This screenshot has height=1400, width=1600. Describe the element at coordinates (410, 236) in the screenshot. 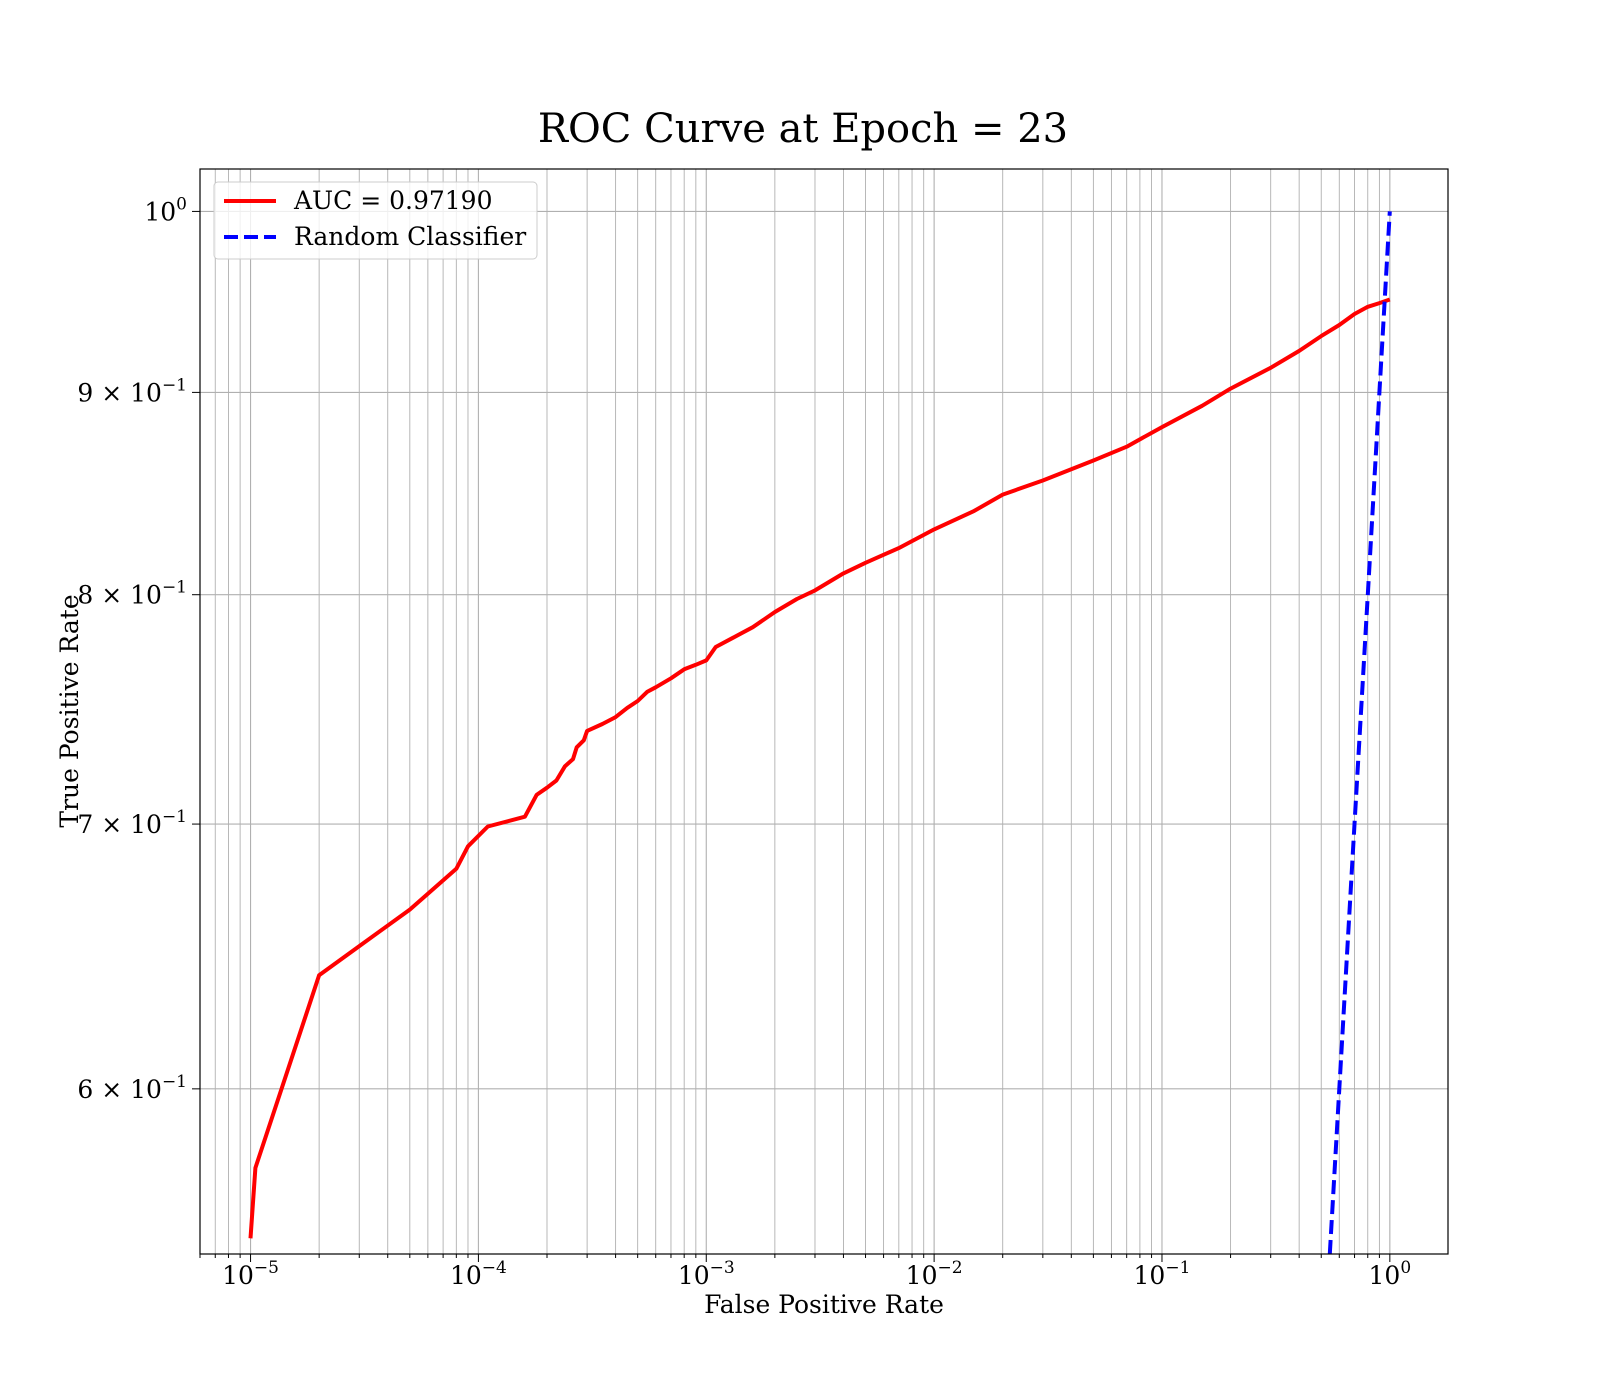

I see `legend-label-random: Random Classifier` at that location.